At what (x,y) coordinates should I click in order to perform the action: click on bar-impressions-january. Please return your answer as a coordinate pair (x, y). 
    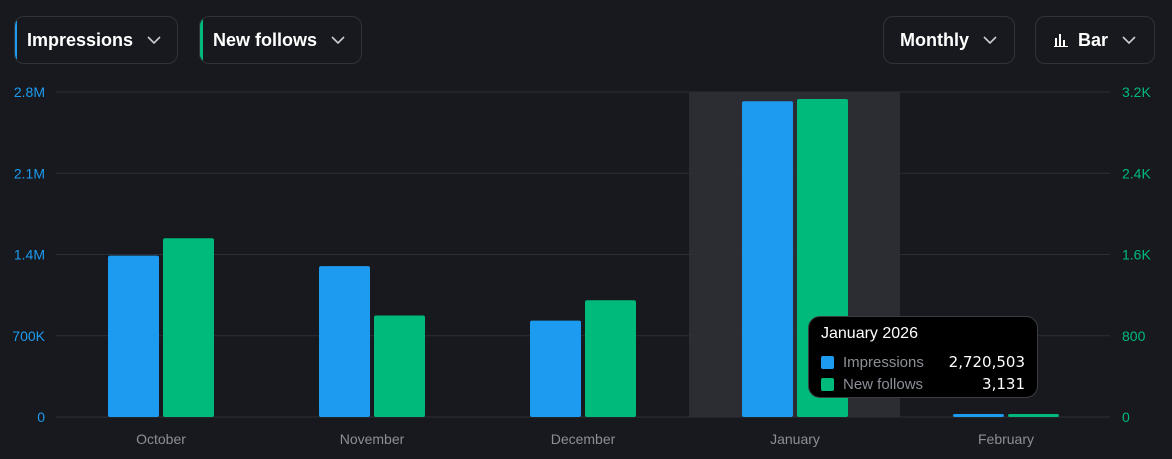
    Looking at the image, I should click on (767, 259).